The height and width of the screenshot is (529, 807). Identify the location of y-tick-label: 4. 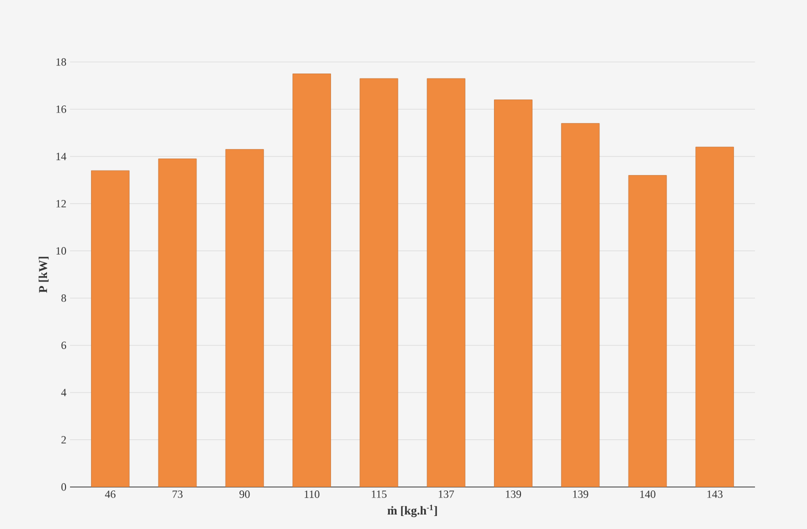
(63, 392).